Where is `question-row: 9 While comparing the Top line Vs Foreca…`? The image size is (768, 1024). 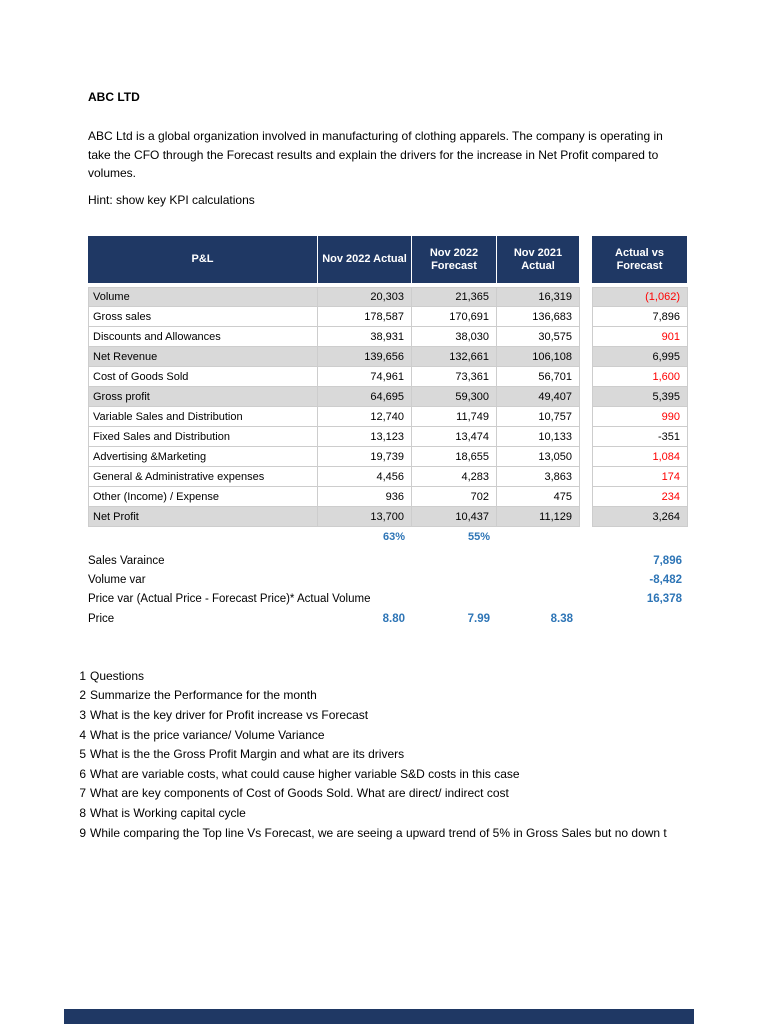 question-row: 9 While comparing the Top line Vs Foreca… is located at coordinates (372, 833).